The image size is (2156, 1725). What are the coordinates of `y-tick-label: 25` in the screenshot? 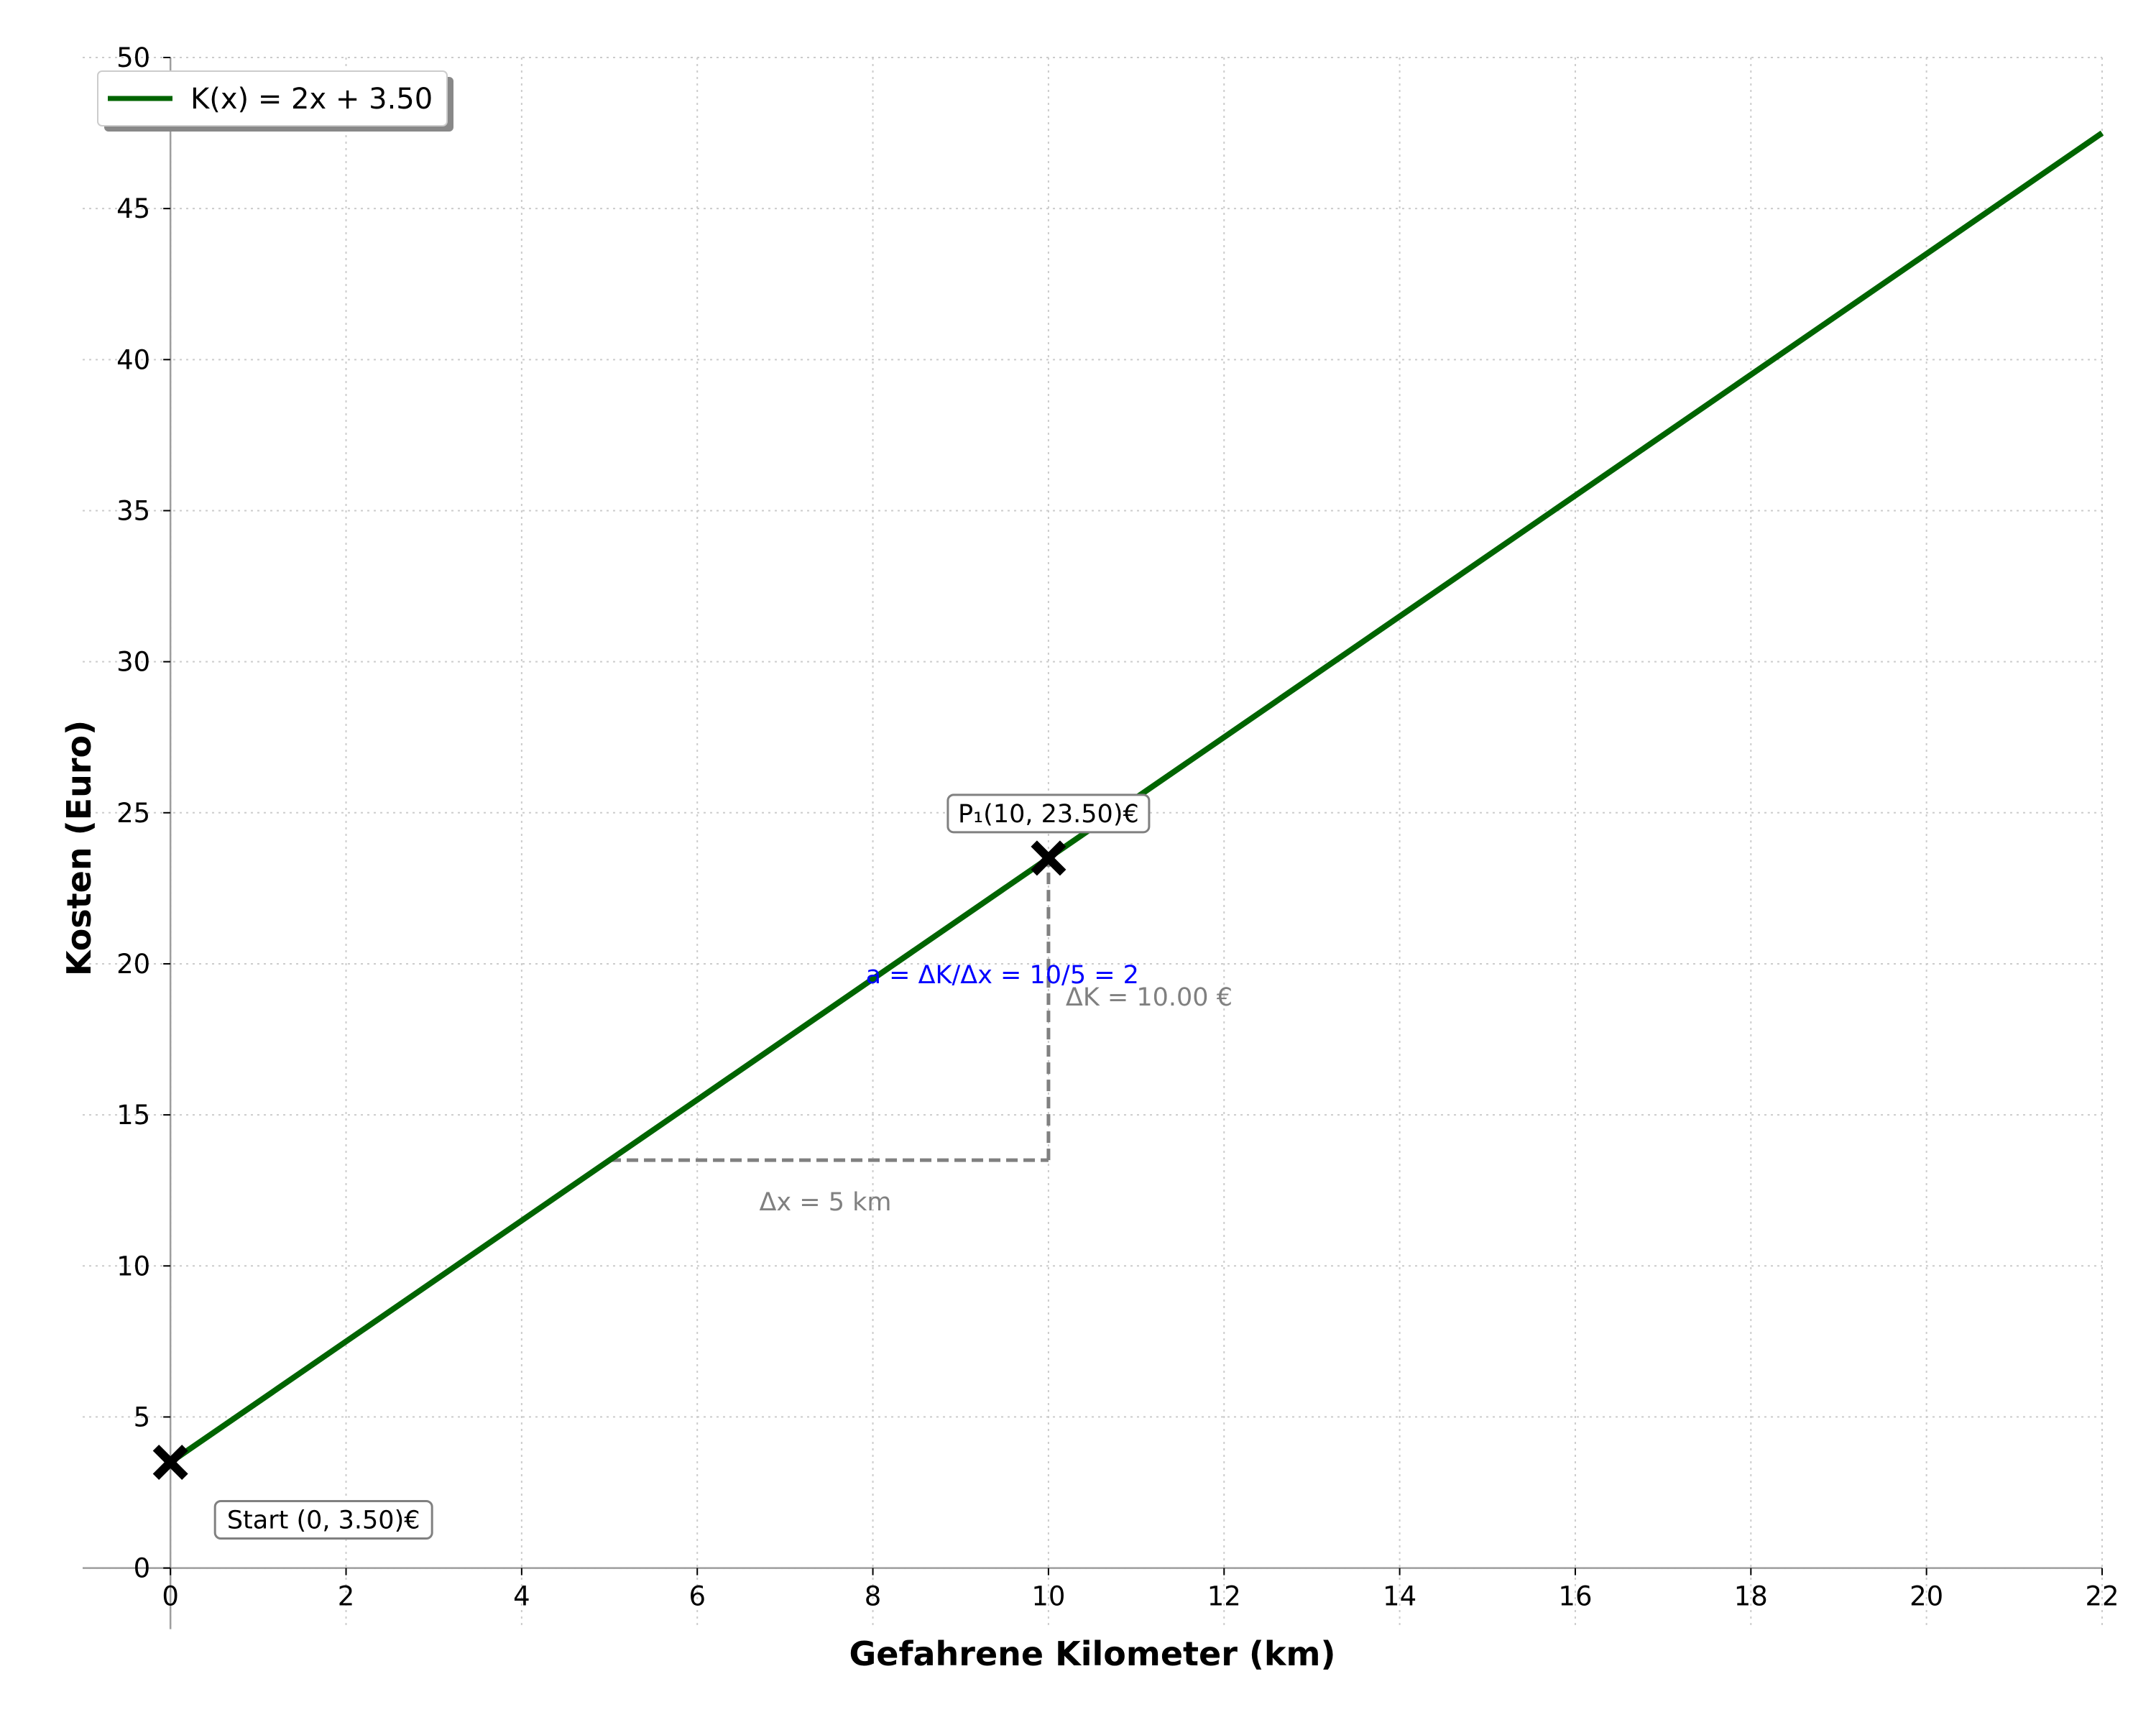 It's located at (133, 813).